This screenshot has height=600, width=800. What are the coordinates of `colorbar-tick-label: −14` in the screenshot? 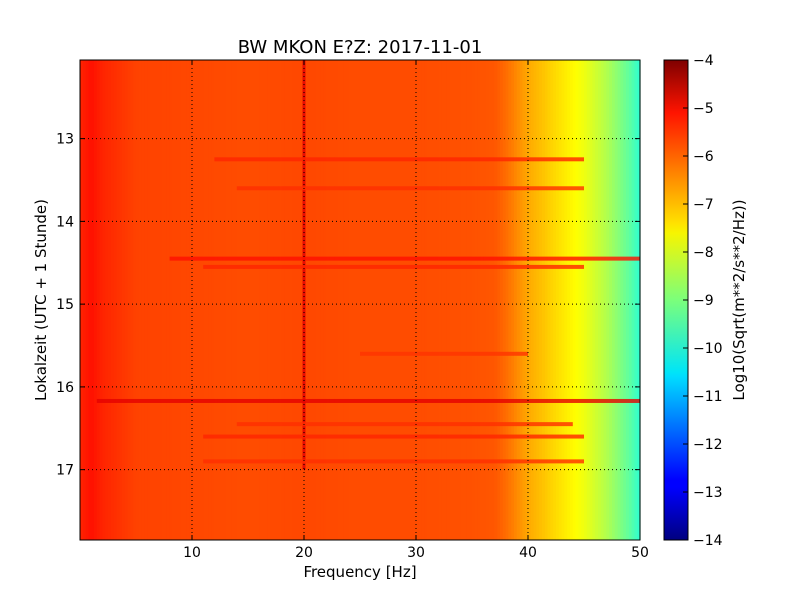 It's located at (708, 541).